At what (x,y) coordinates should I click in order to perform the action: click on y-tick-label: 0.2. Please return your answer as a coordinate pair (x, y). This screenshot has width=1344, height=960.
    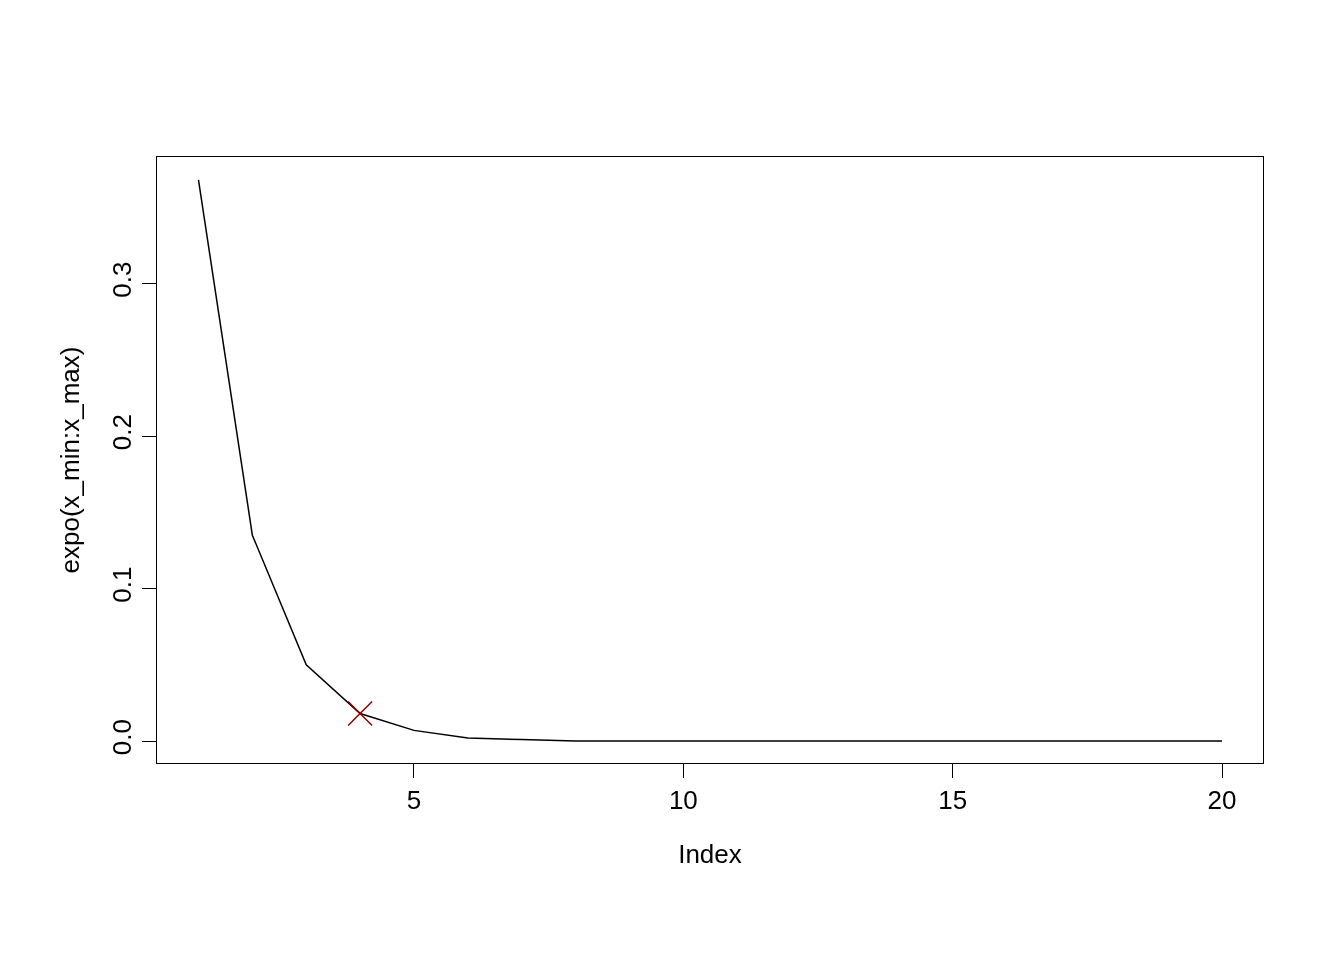
    Looking at the image, I should click on (122, 432).